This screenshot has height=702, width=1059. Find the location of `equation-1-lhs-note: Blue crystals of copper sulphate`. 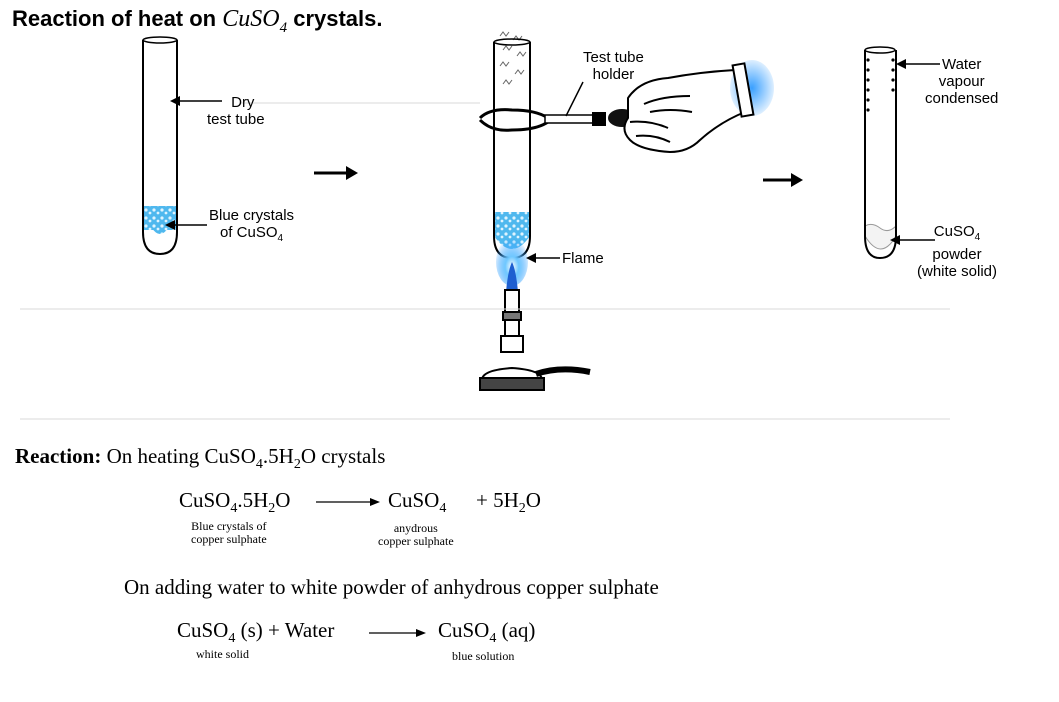

equation-1-lhs-note: Blue crystals of copper sulphate is located at coordinates (229, 533).